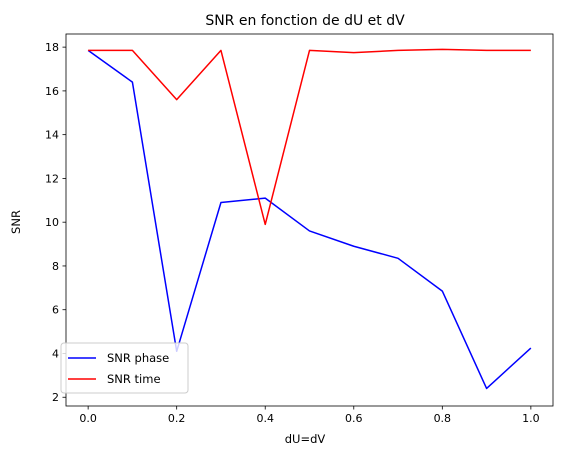  I want to click on y-tick-label: 6, so click(55, 310).